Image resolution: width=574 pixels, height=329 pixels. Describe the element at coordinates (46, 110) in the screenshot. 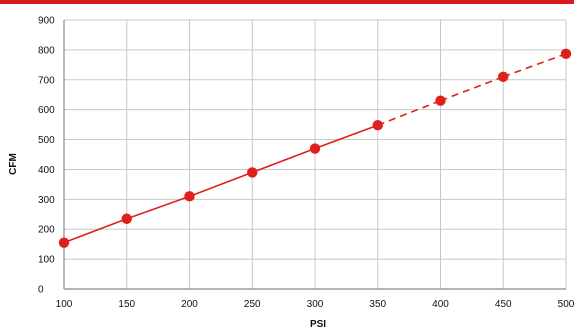

I see `y-tick-label: 600` at that location.